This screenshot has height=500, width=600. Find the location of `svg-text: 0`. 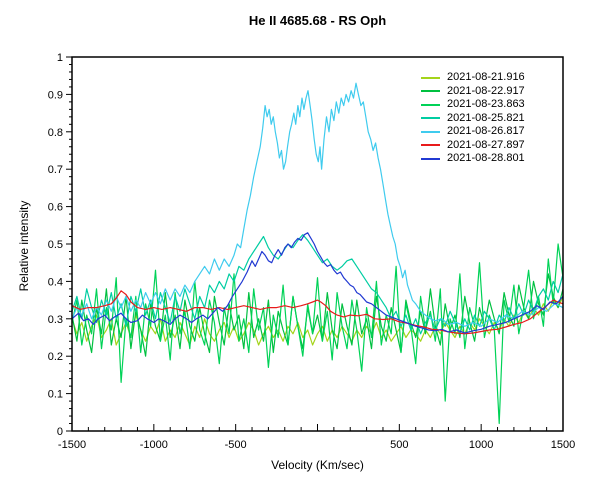

svg-text: 0 is located at coordinates (60, 432).